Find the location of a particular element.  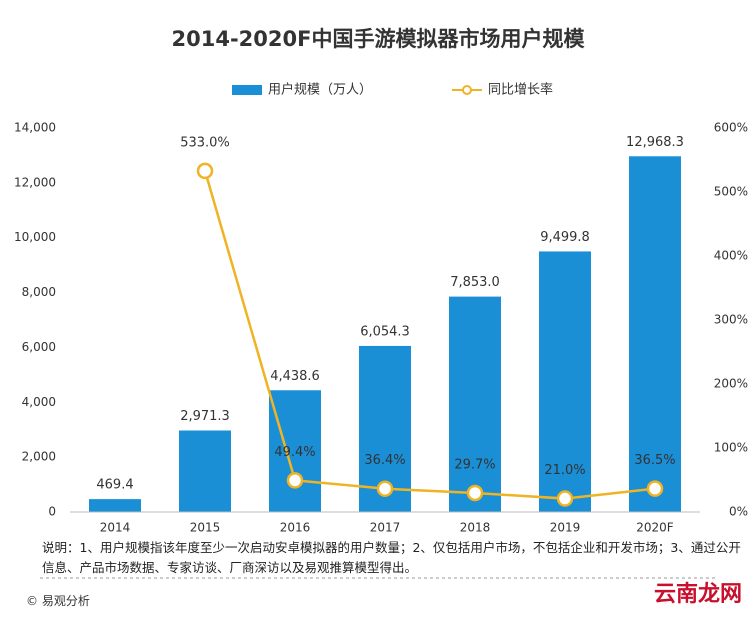

y-tick-label: 4,000 is located at coordinates (39, 402).